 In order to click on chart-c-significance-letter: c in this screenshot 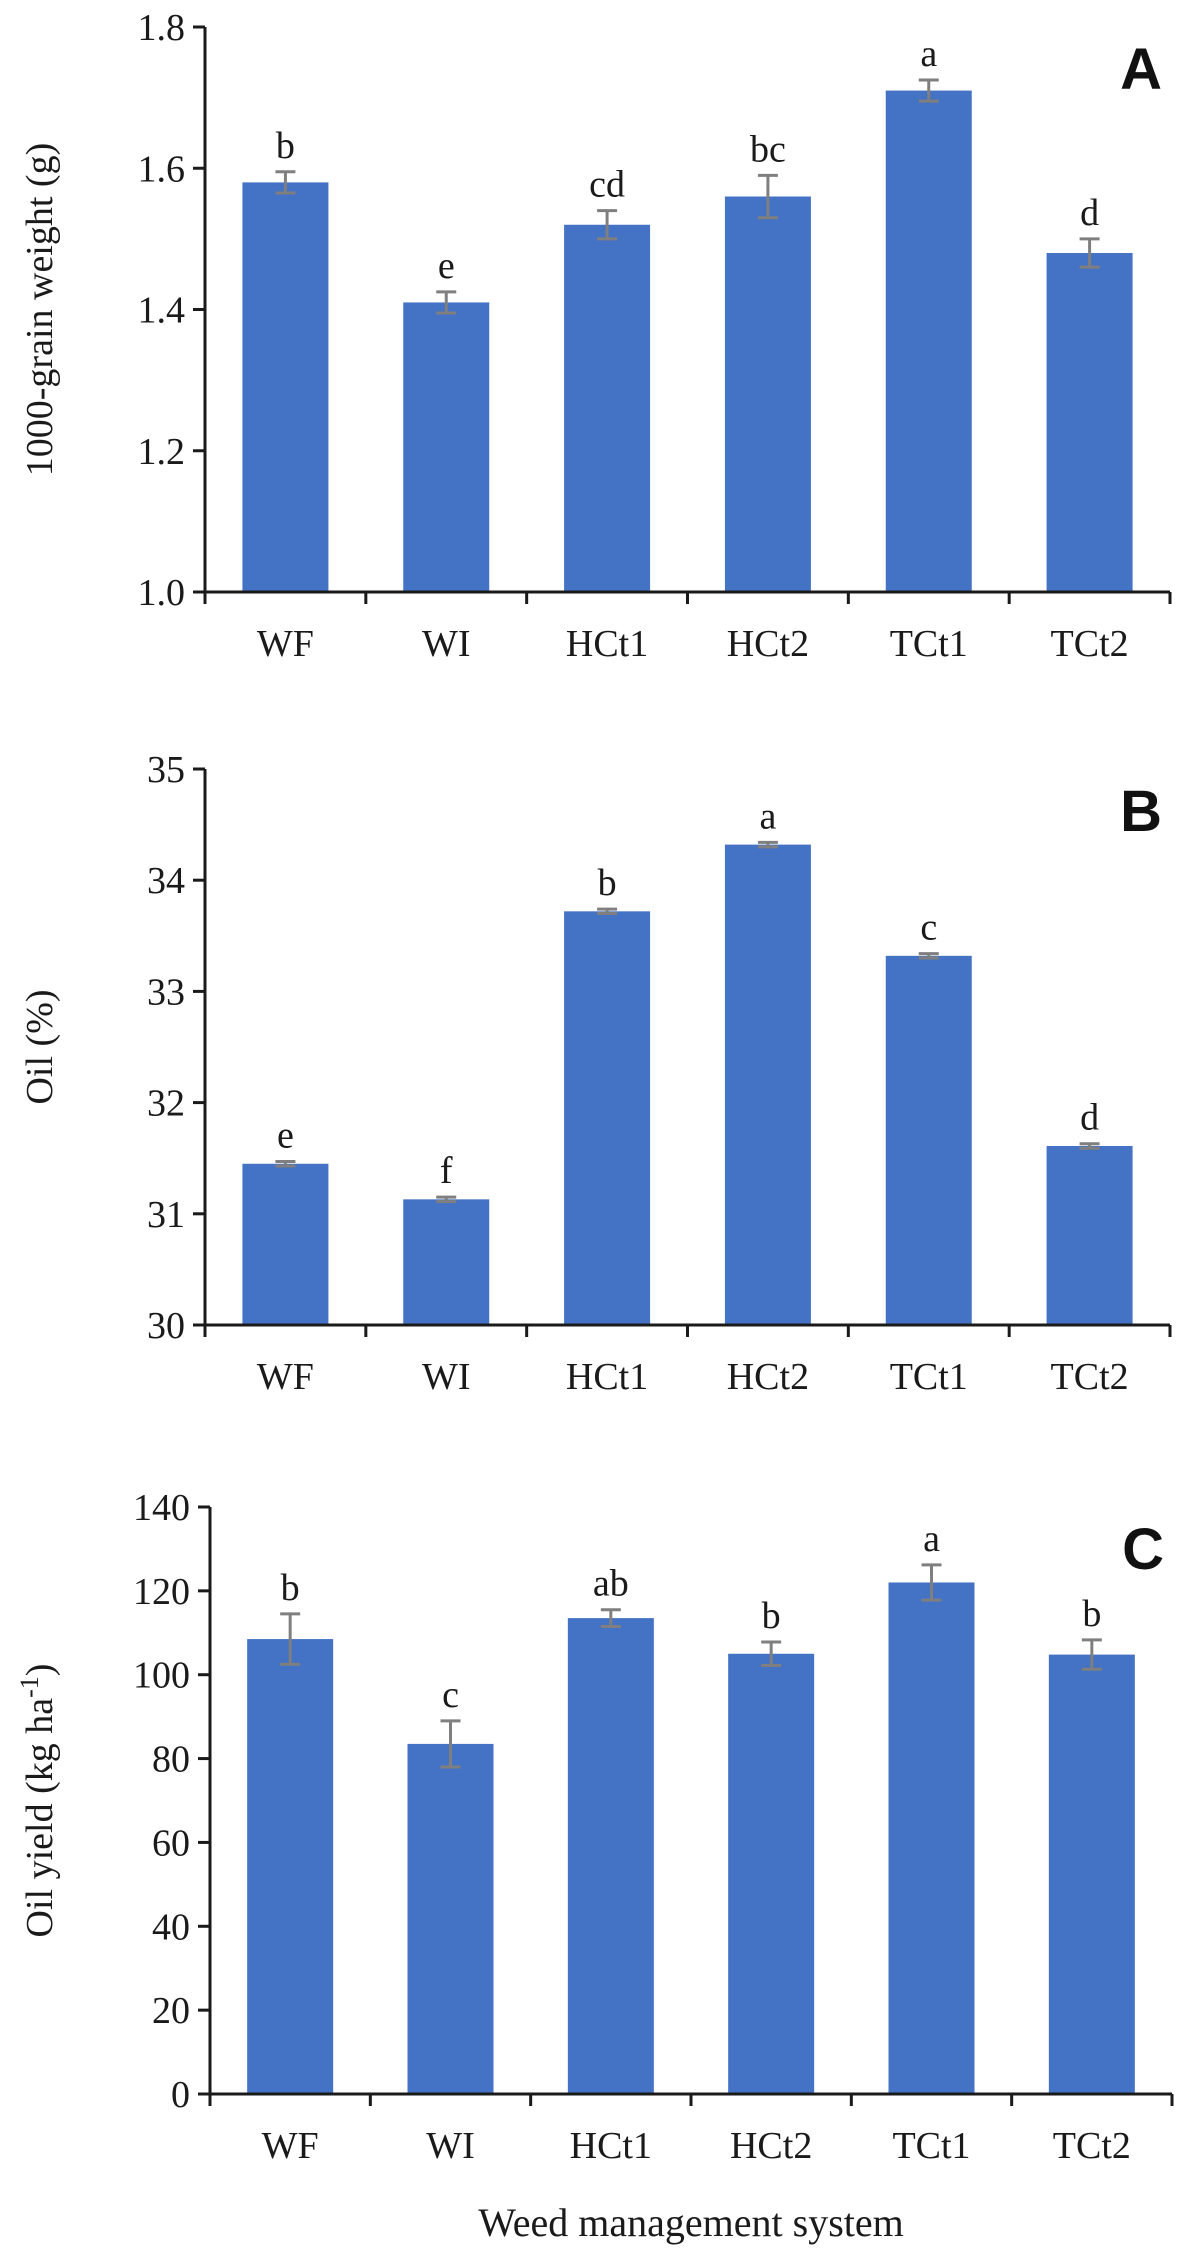, I will do `click(450, 1695)`.